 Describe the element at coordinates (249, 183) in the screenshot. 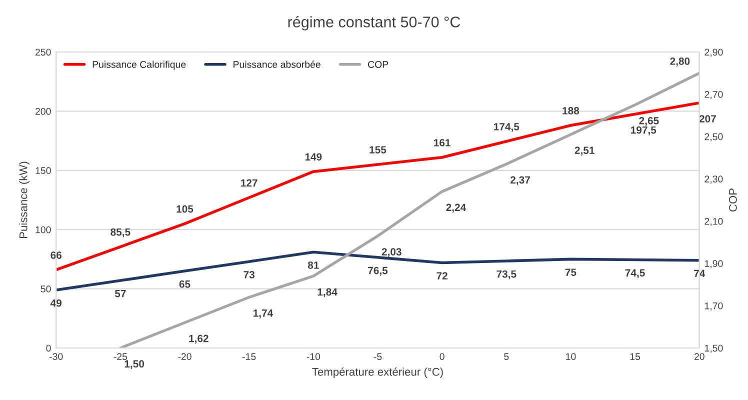

I see `data-label: 127` at that location.